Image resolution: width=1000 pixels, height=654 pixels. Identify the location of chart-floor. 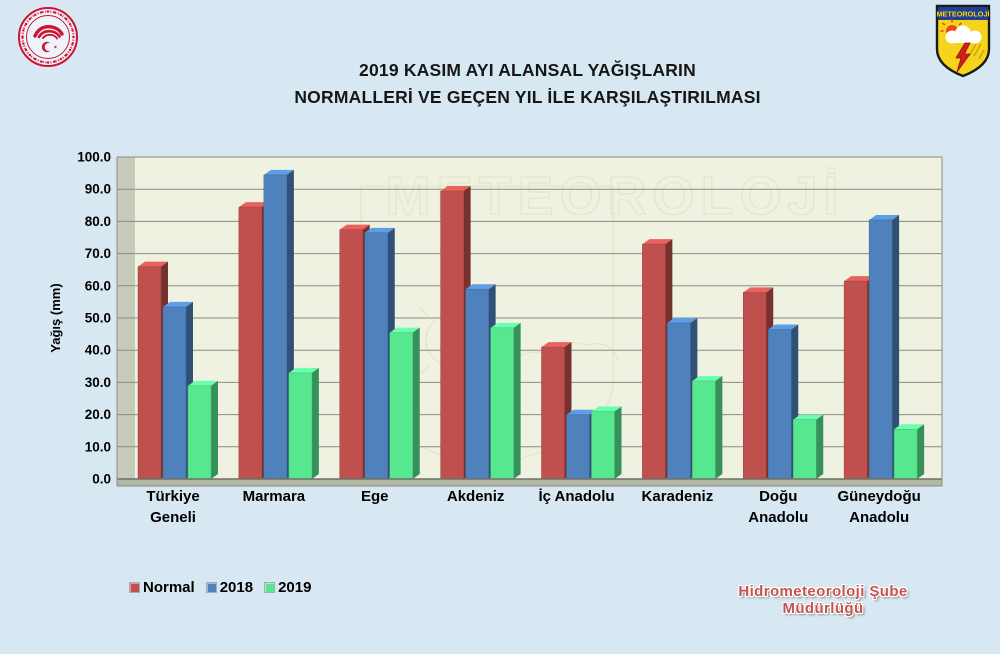
(529, 482).